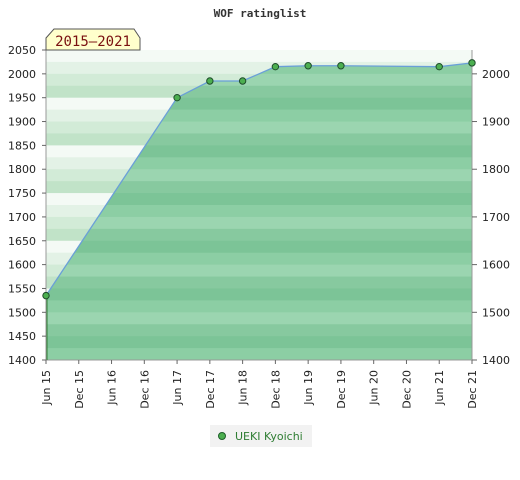  What do you see at coordinates (22, 122) in the screenshot?
I see `left-y-tick-label: 1900` at bounding box center [22, 122].